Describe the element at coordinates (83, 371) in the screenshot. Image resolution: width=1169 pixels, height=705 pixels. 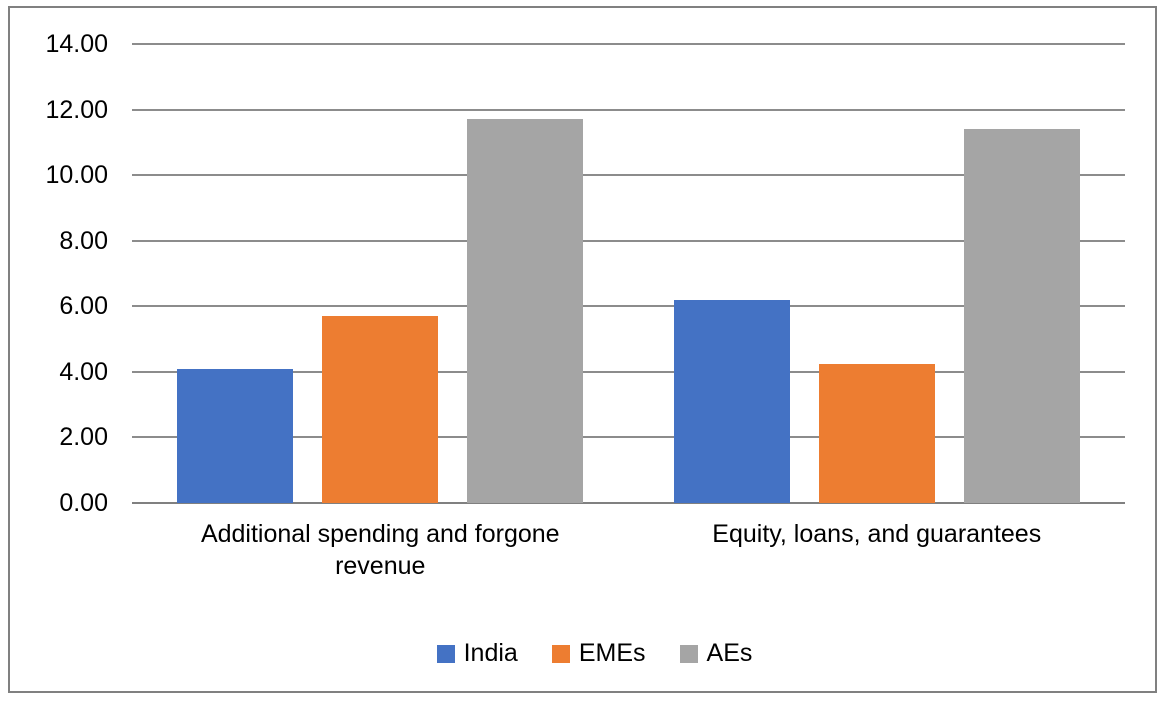
I see `y-tick-label-4.00: 4.00` at that location.